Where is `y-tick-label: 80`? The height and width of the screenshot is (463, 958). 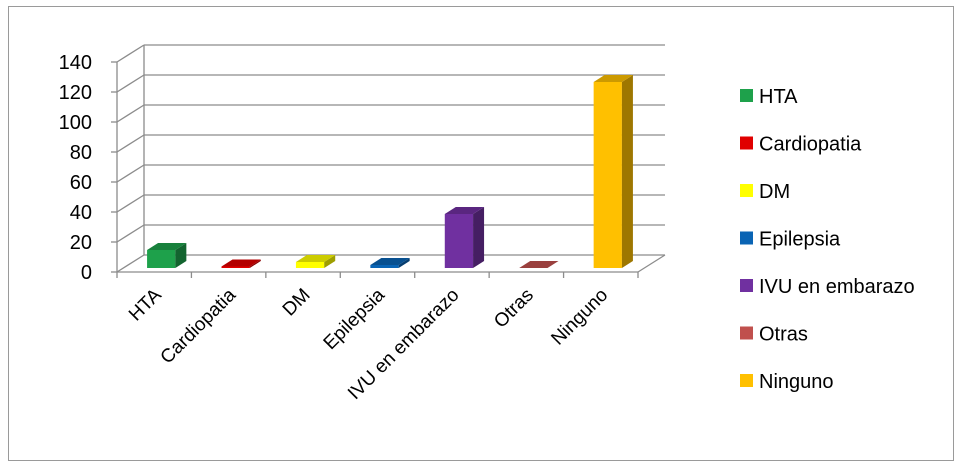
y-tick-label: 80 is located at coordinates (81, 153).